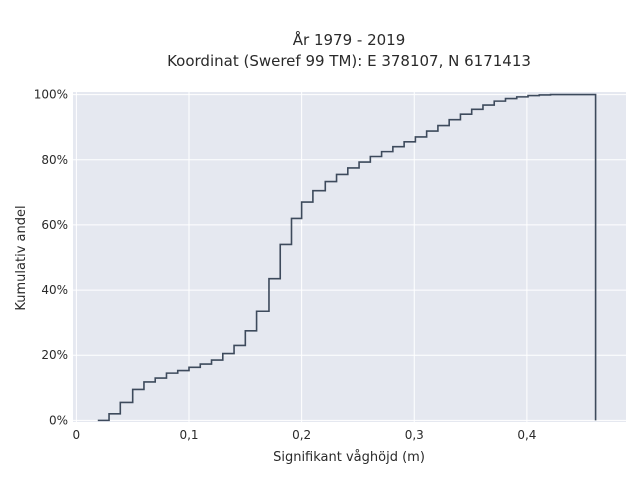  Describe the element at coordinates (54, 290) in the screenshot. I see `y-tick-label: 40%` at that location.